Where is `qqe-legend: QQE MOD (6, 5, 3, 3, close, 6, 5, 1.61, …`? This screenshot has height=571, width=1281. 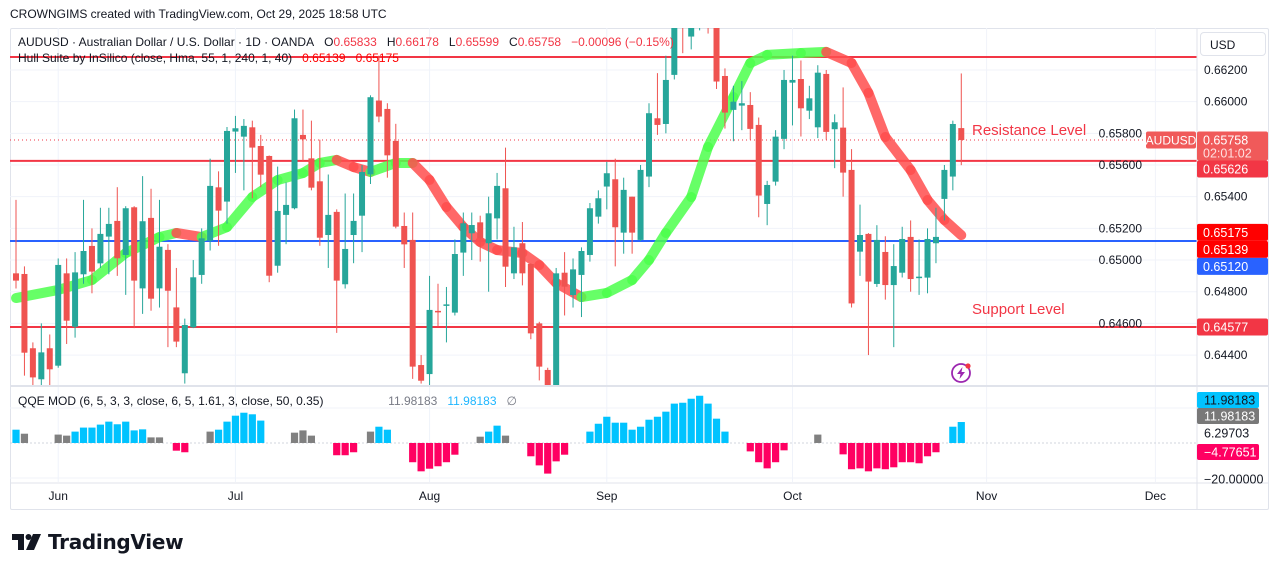
qqe-legend: QQE MOD (6, 5, 3, 3, close, 6, 5, 1.61, … is located at coordinates (267, 401).